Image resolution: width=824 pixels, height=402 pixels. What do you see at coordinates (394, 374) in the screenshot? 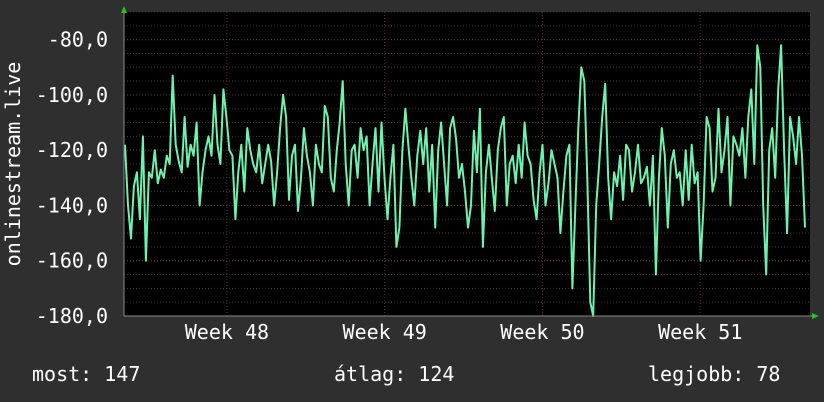
I see `footer-average: átlag: 124` at bounding box center [394, 374].